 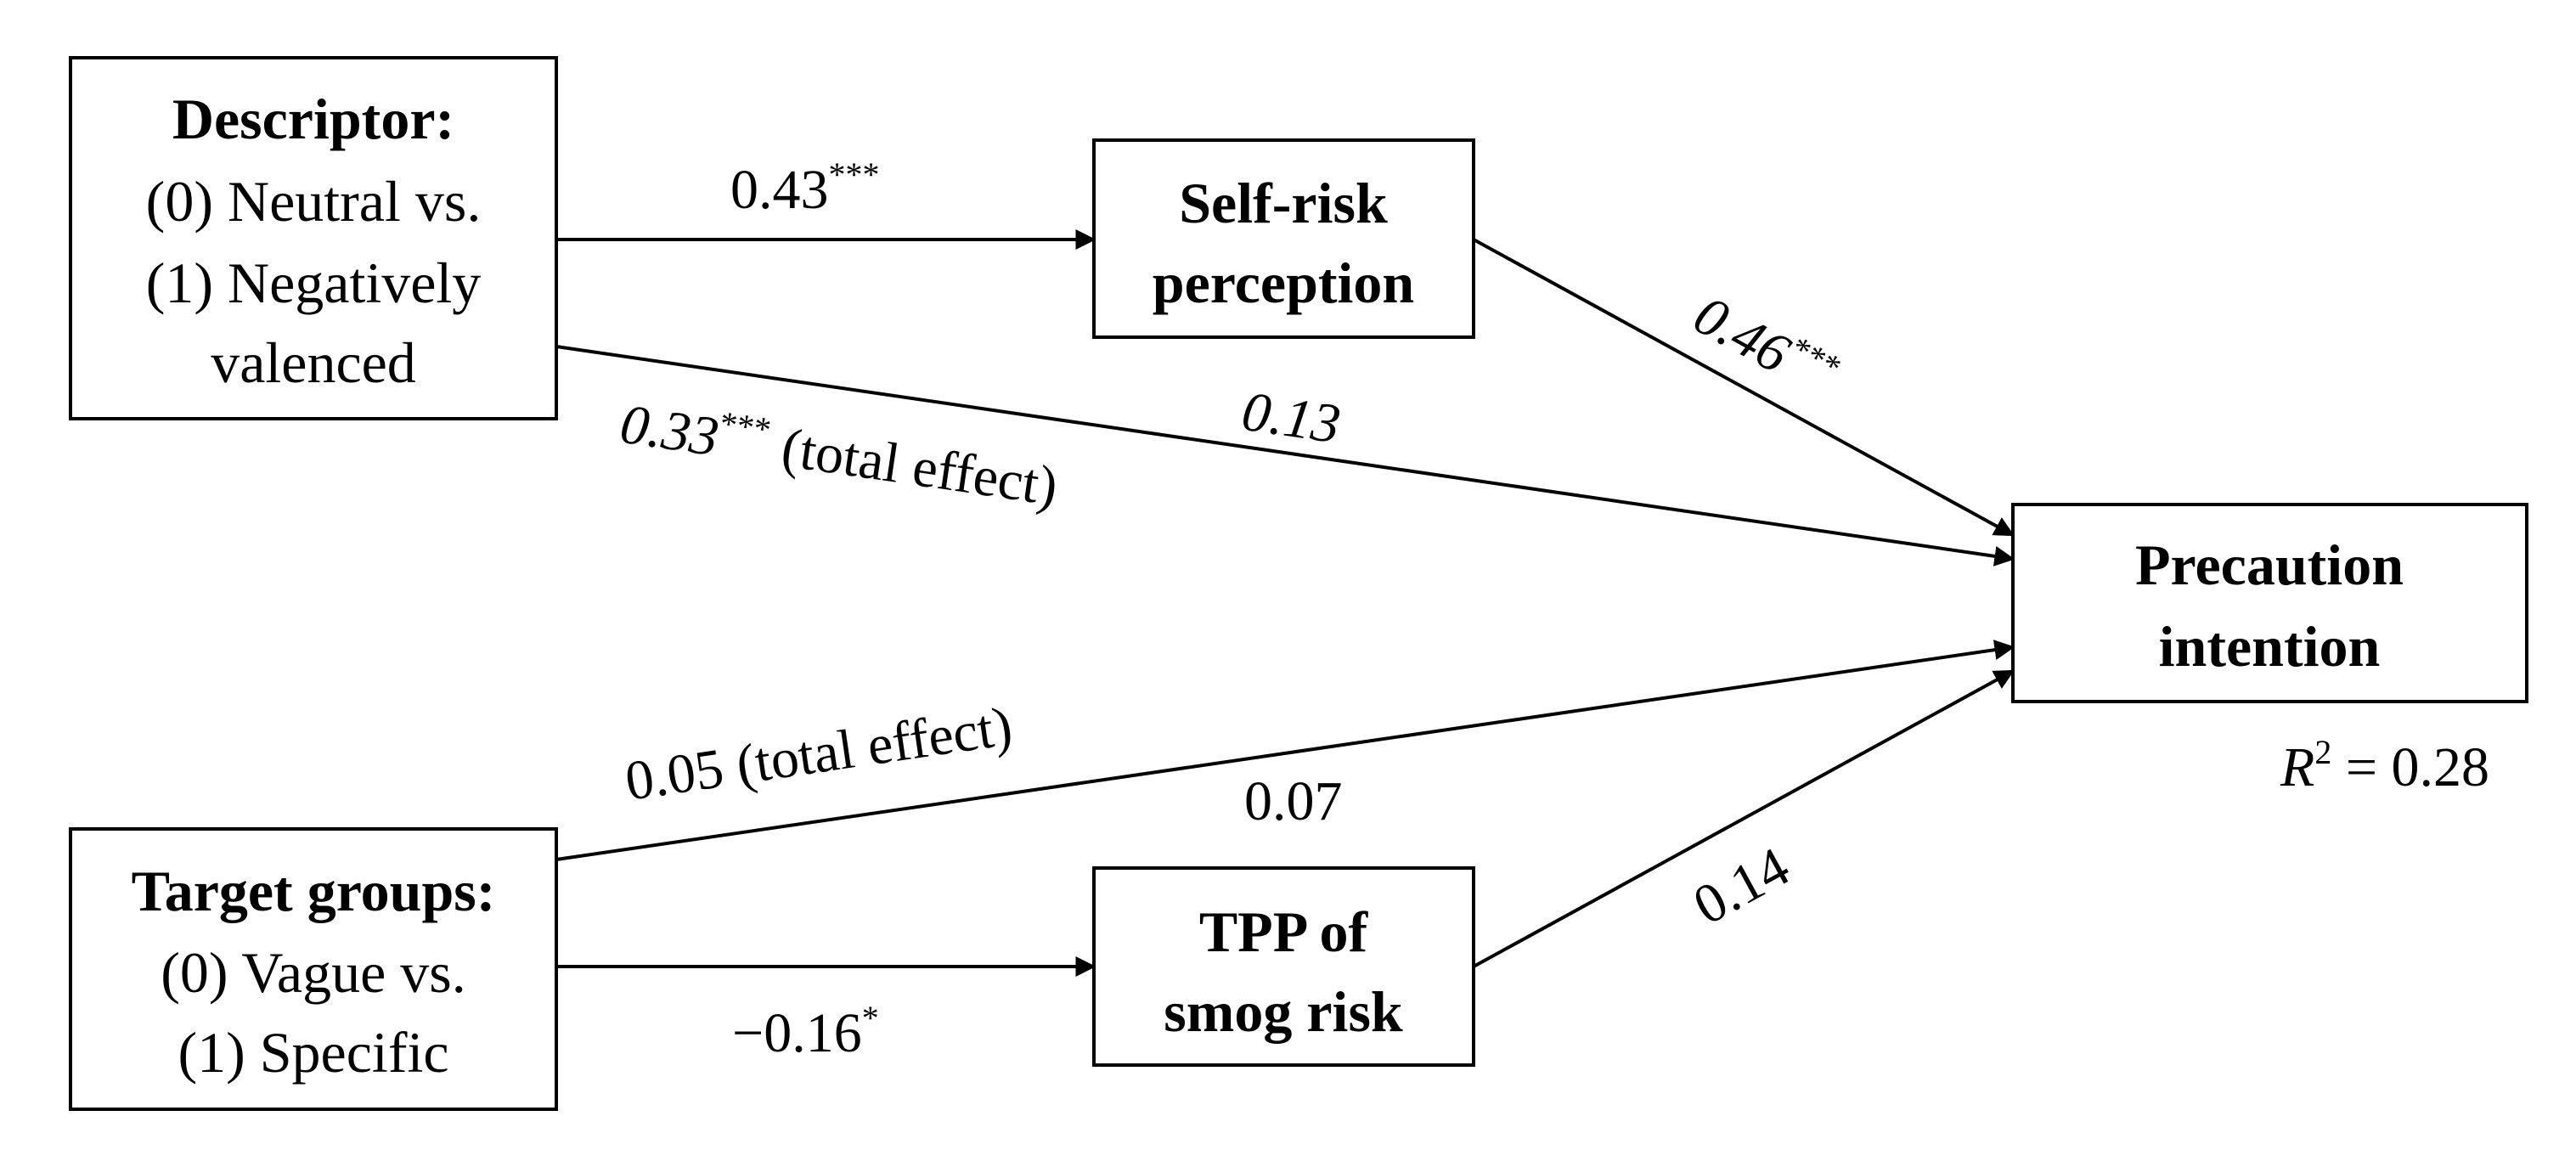 I want to click on r-squared-label: R2 = 0.28, so click(x=2384, y=765).